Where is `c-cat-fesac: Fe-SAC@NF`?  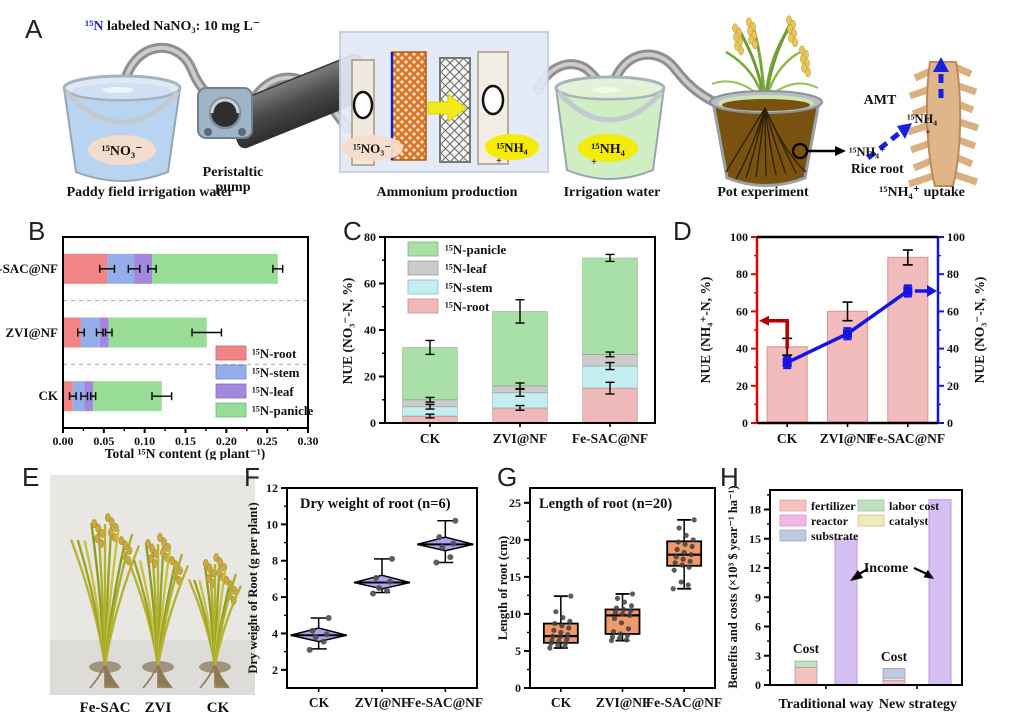
c-cat-fesac: Fe-SAC@NF is located at coordinates (610, 438).